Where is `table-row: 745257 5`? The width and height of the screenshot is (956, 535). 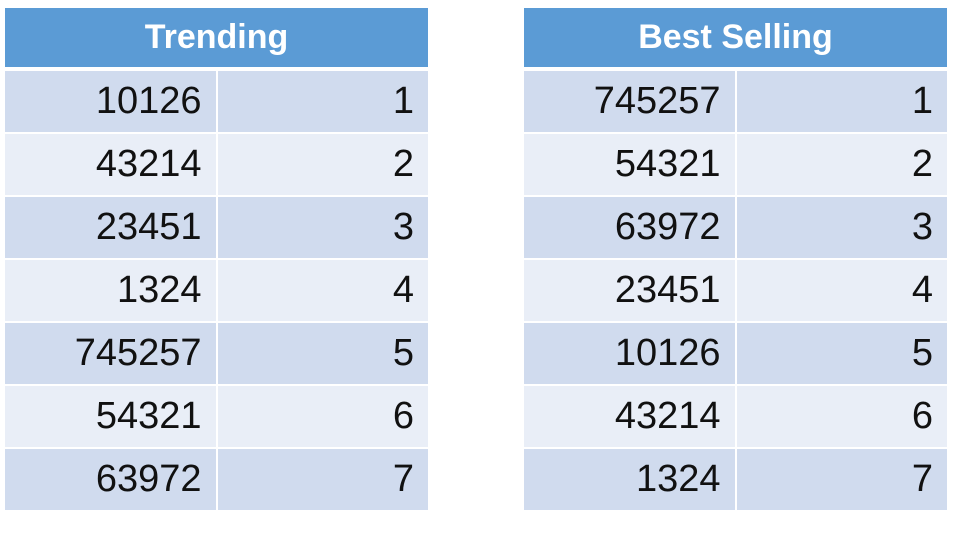 table-row: 745257 5 is located at coordinates (216, 353).